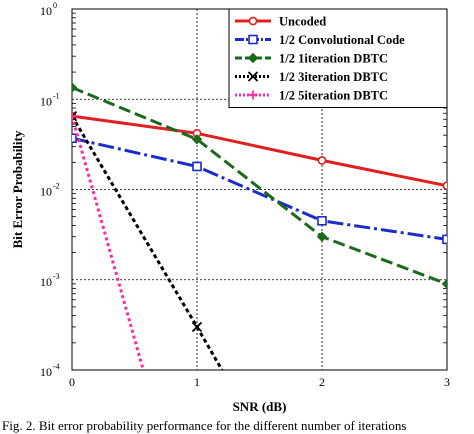  What do you see at coordinates (302, 22) in the screenshot?
I see `legend-label: Uncoded` at bounding box center [302, 22].